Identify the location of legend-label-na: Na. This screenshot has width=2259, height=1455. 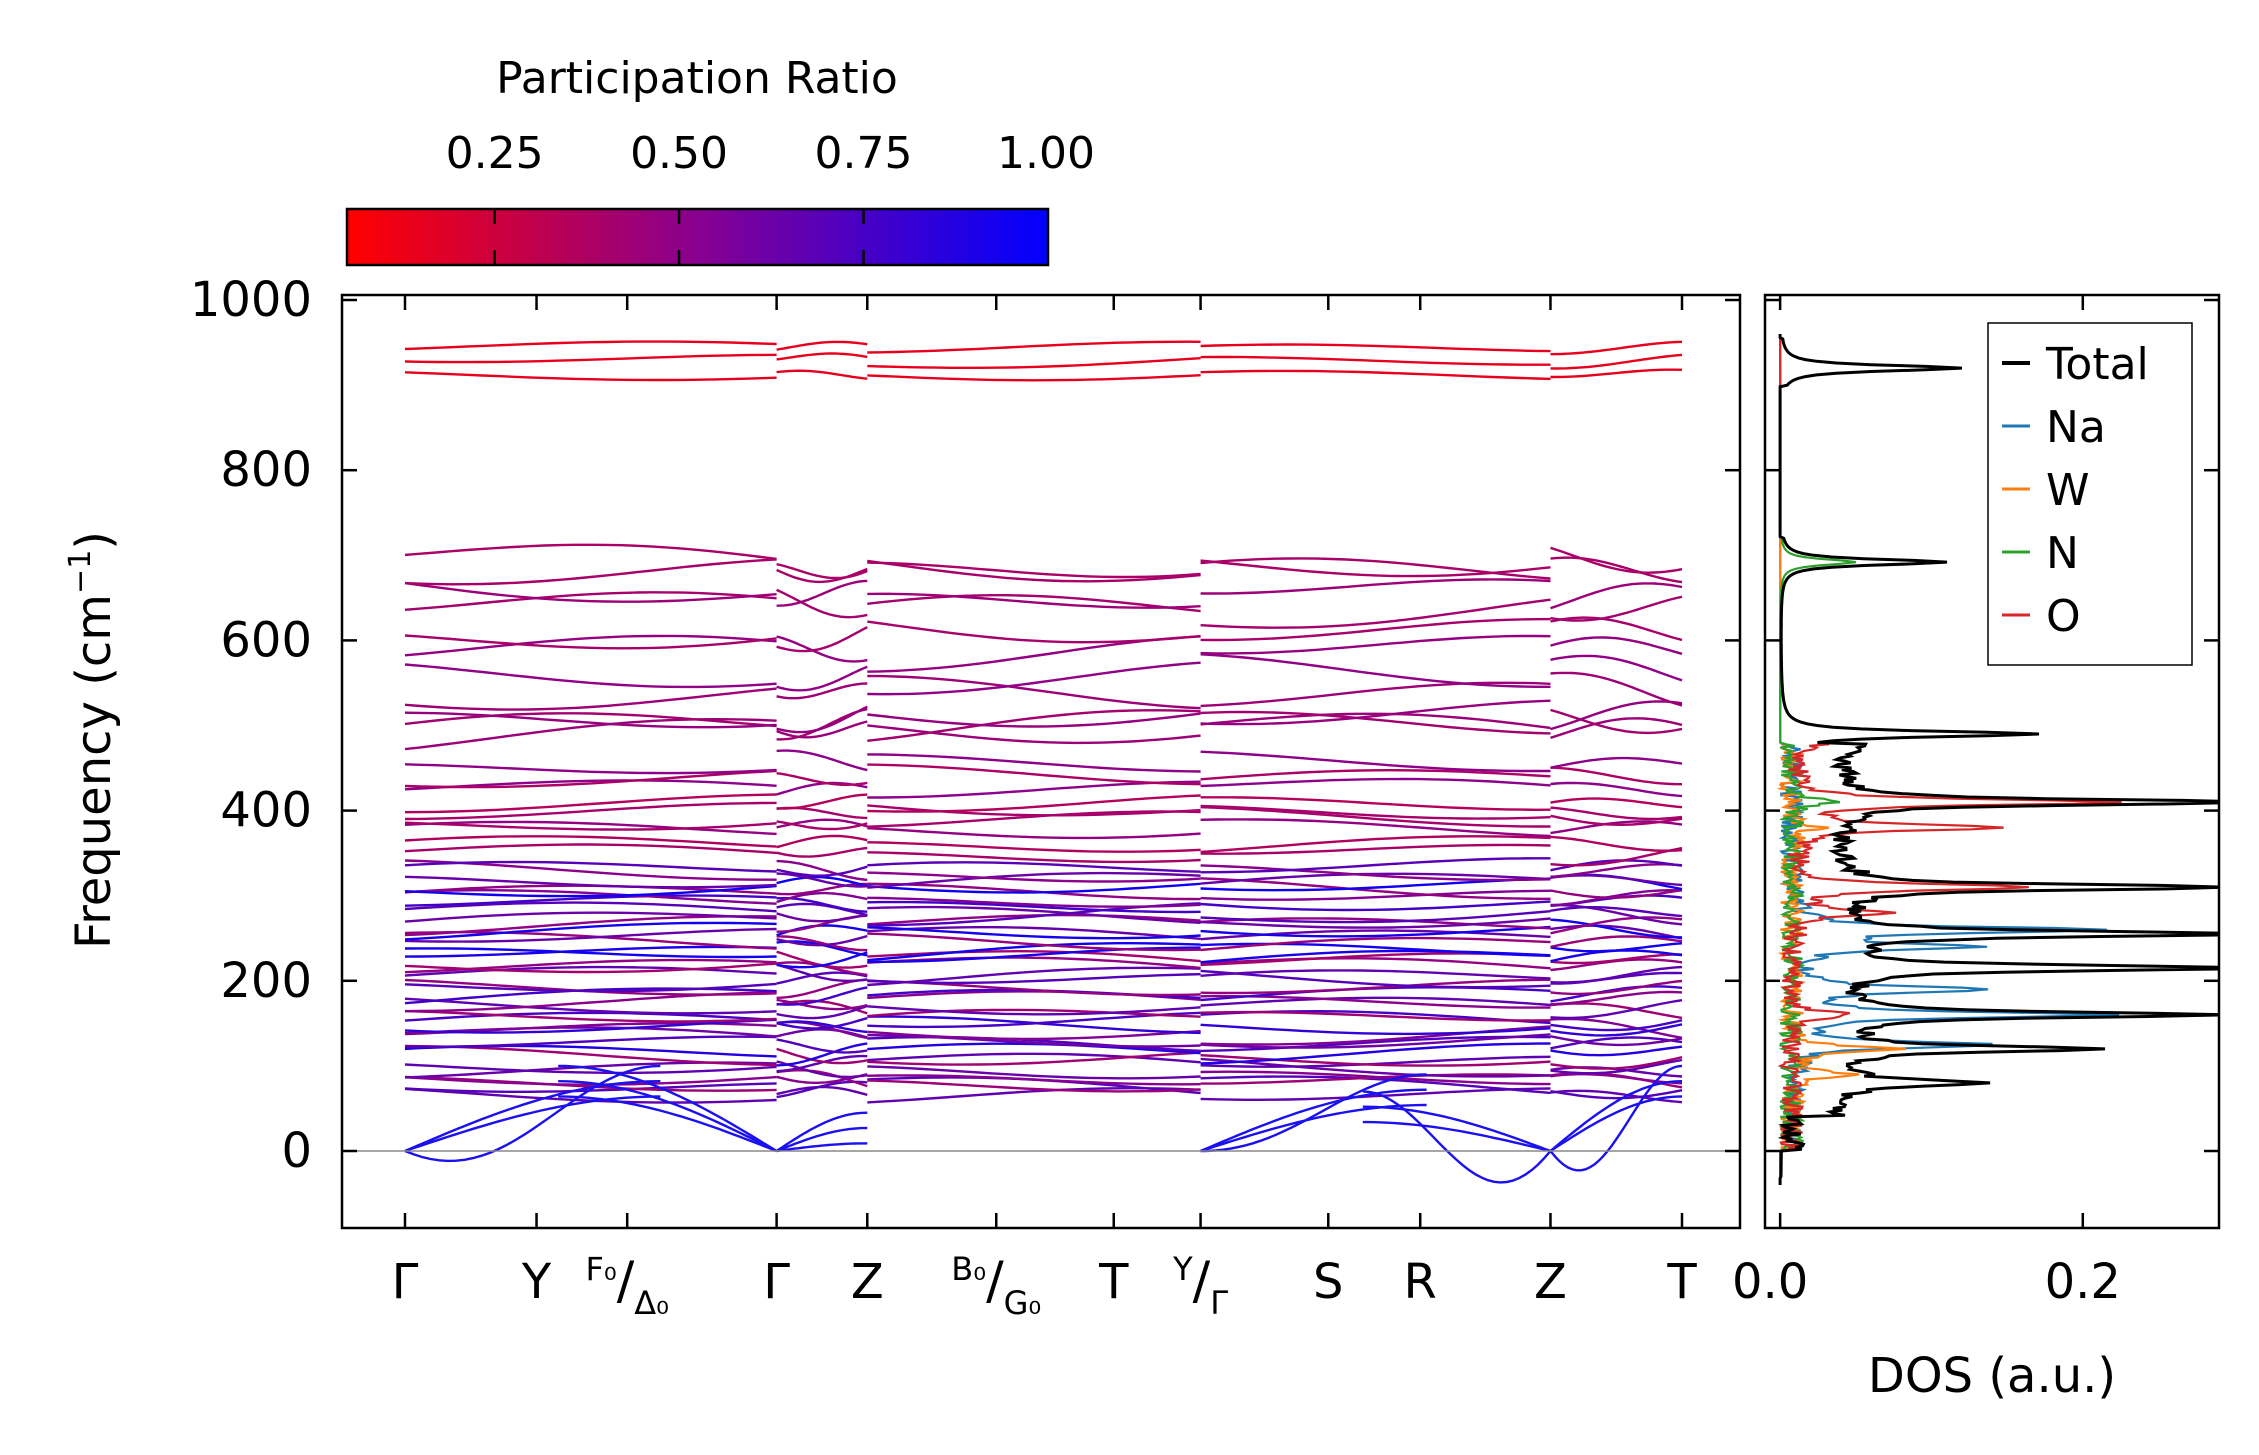
(2076, 427).